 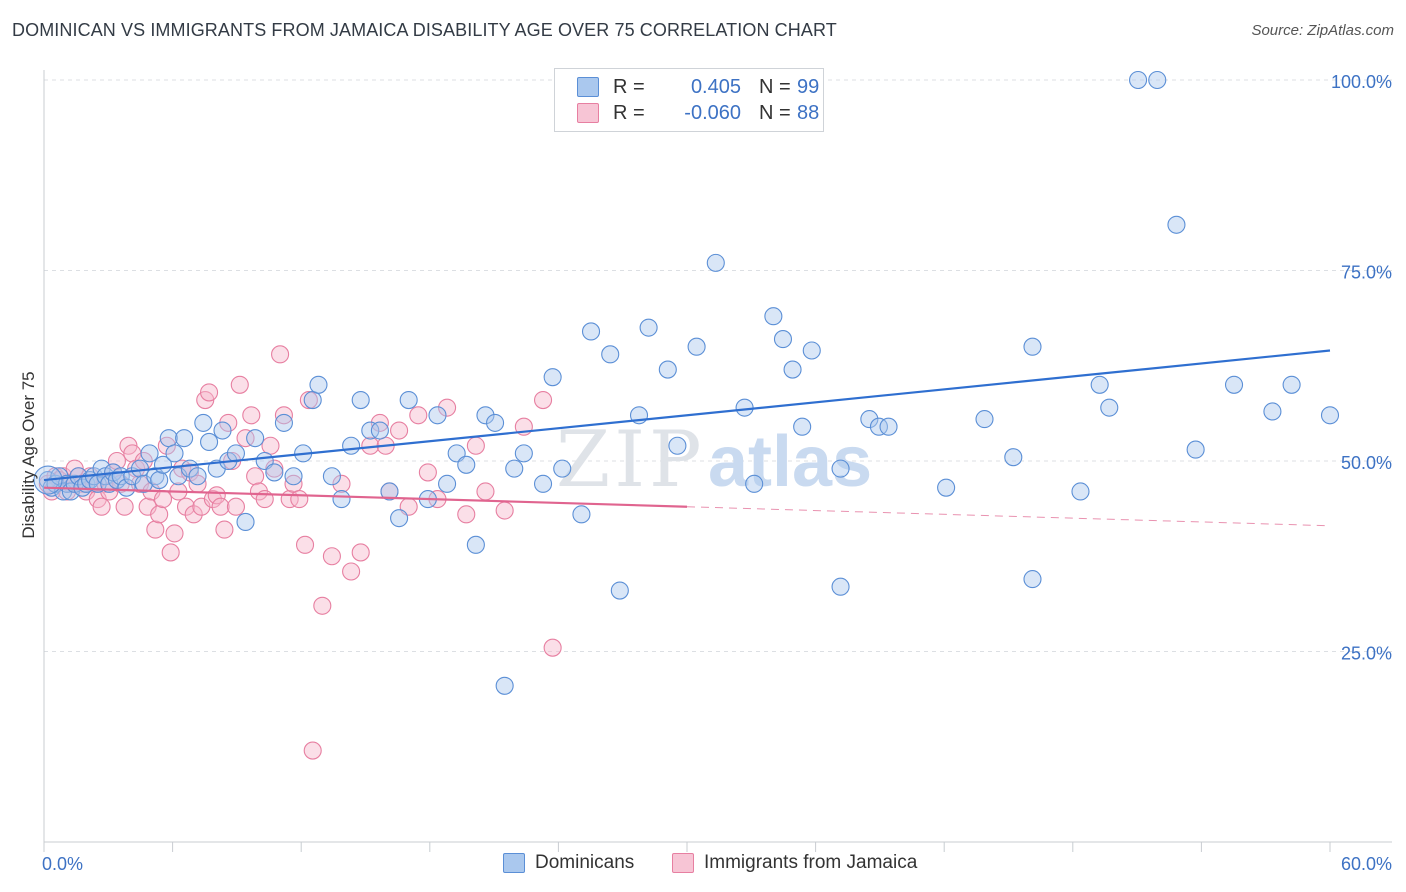 What do you see at coordinates (808, 86) in the screenshot?
I see `legend-n-value: 99` at bounding box center [808, 86].